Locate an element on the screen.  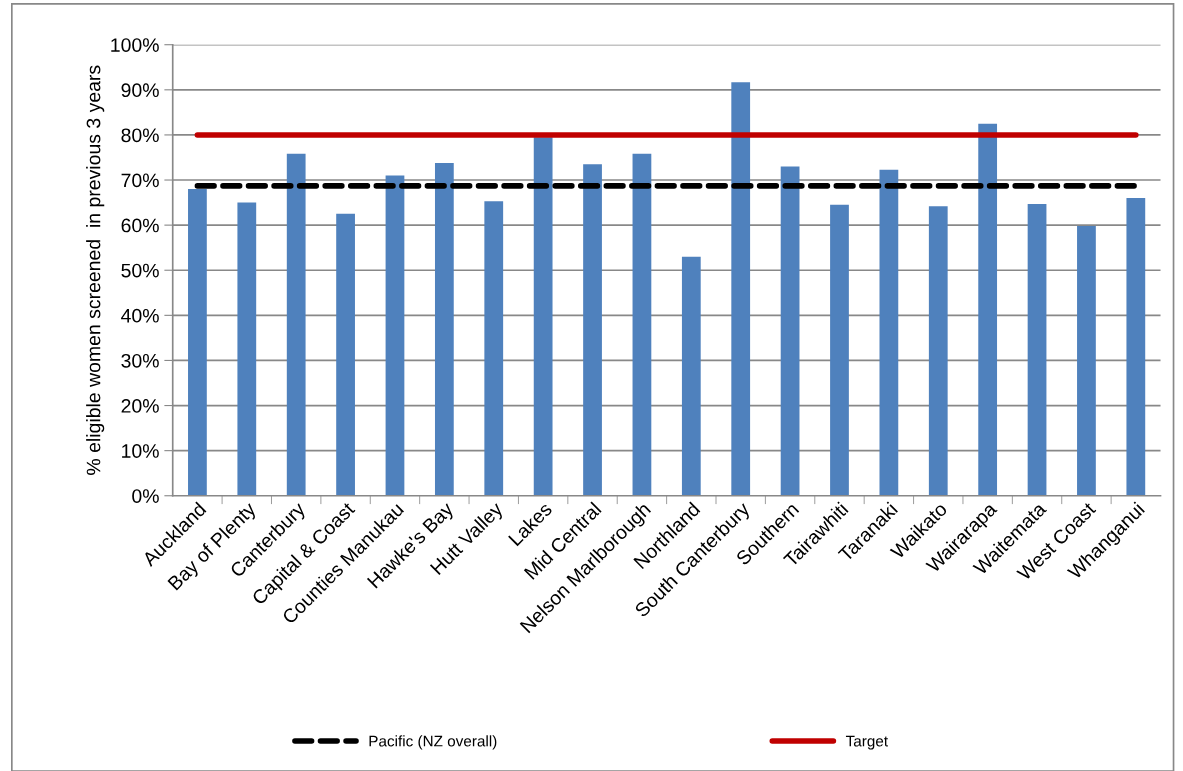
y-tick-label: 70% is located at coordinates (140, 180).